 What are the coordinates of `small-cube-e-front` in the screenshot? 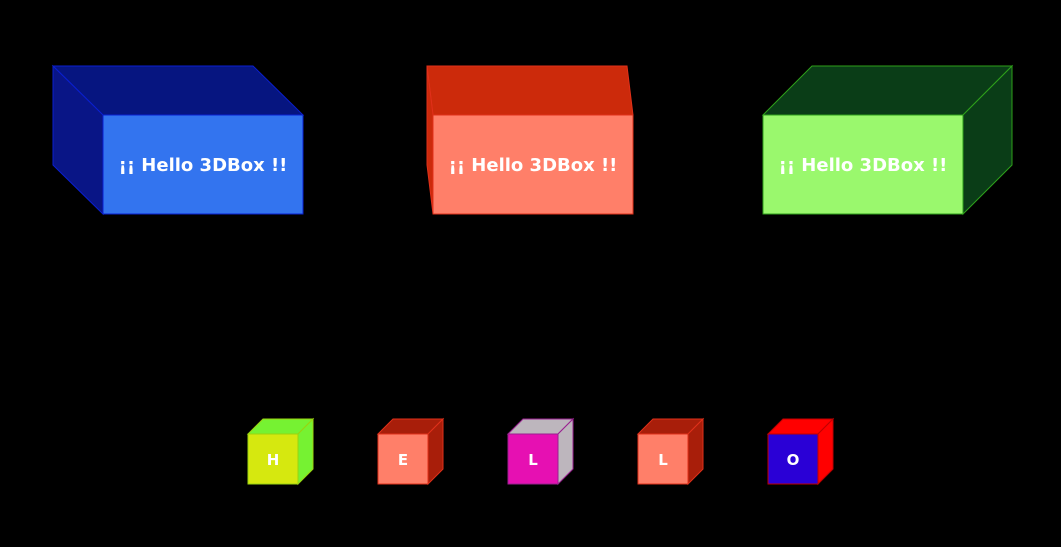 It's located at (403, 459).